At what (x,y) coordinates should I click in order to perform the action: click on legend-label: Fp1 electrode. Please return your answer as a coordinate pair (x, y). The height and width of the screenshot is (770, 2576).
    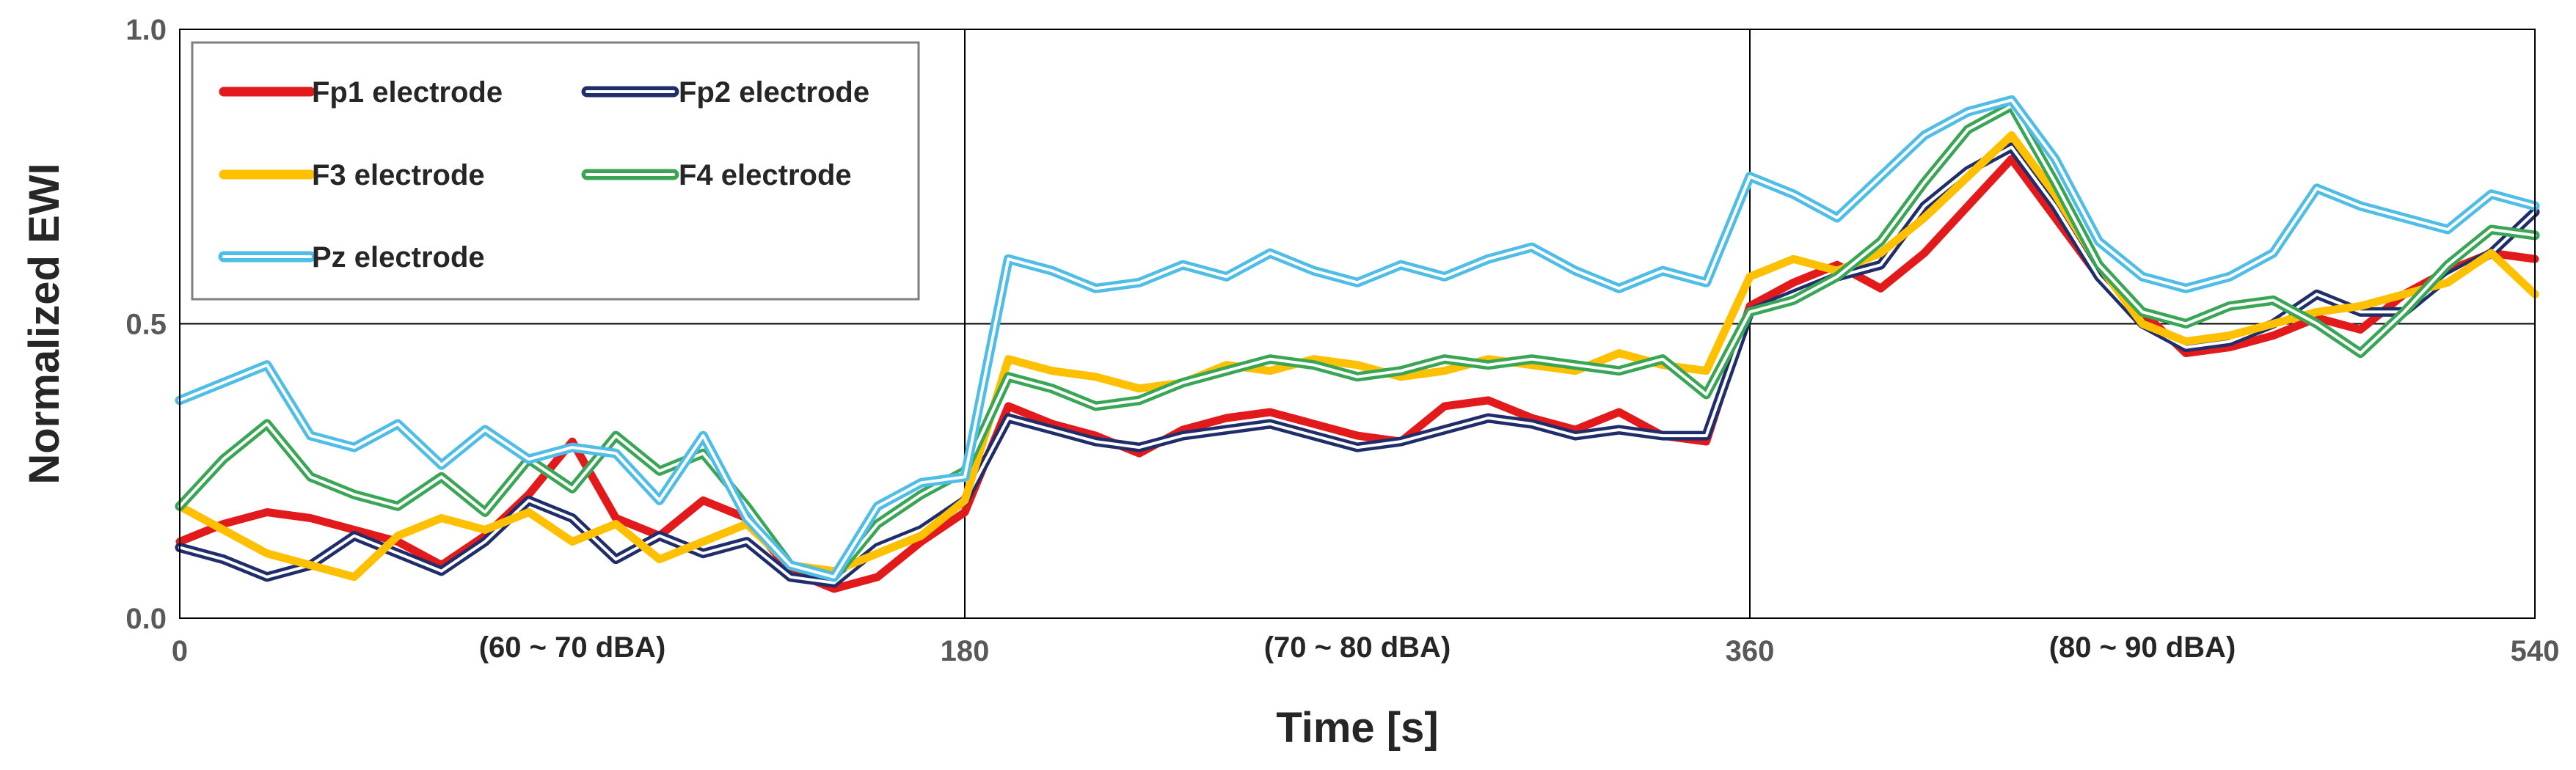
    Looking at the image, I should click on (408, 92).